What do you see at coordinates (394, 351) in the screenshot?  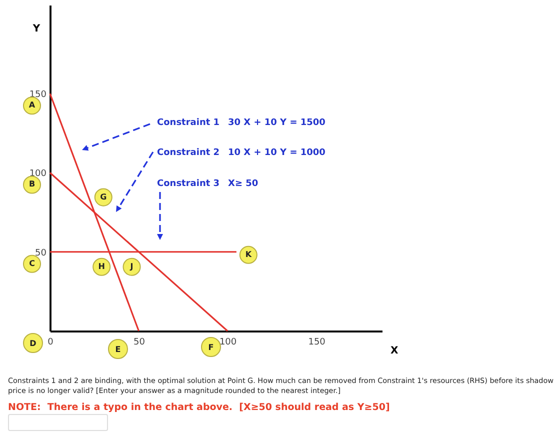 I see `x-axis-title: X` at bounding box center [394, 351].